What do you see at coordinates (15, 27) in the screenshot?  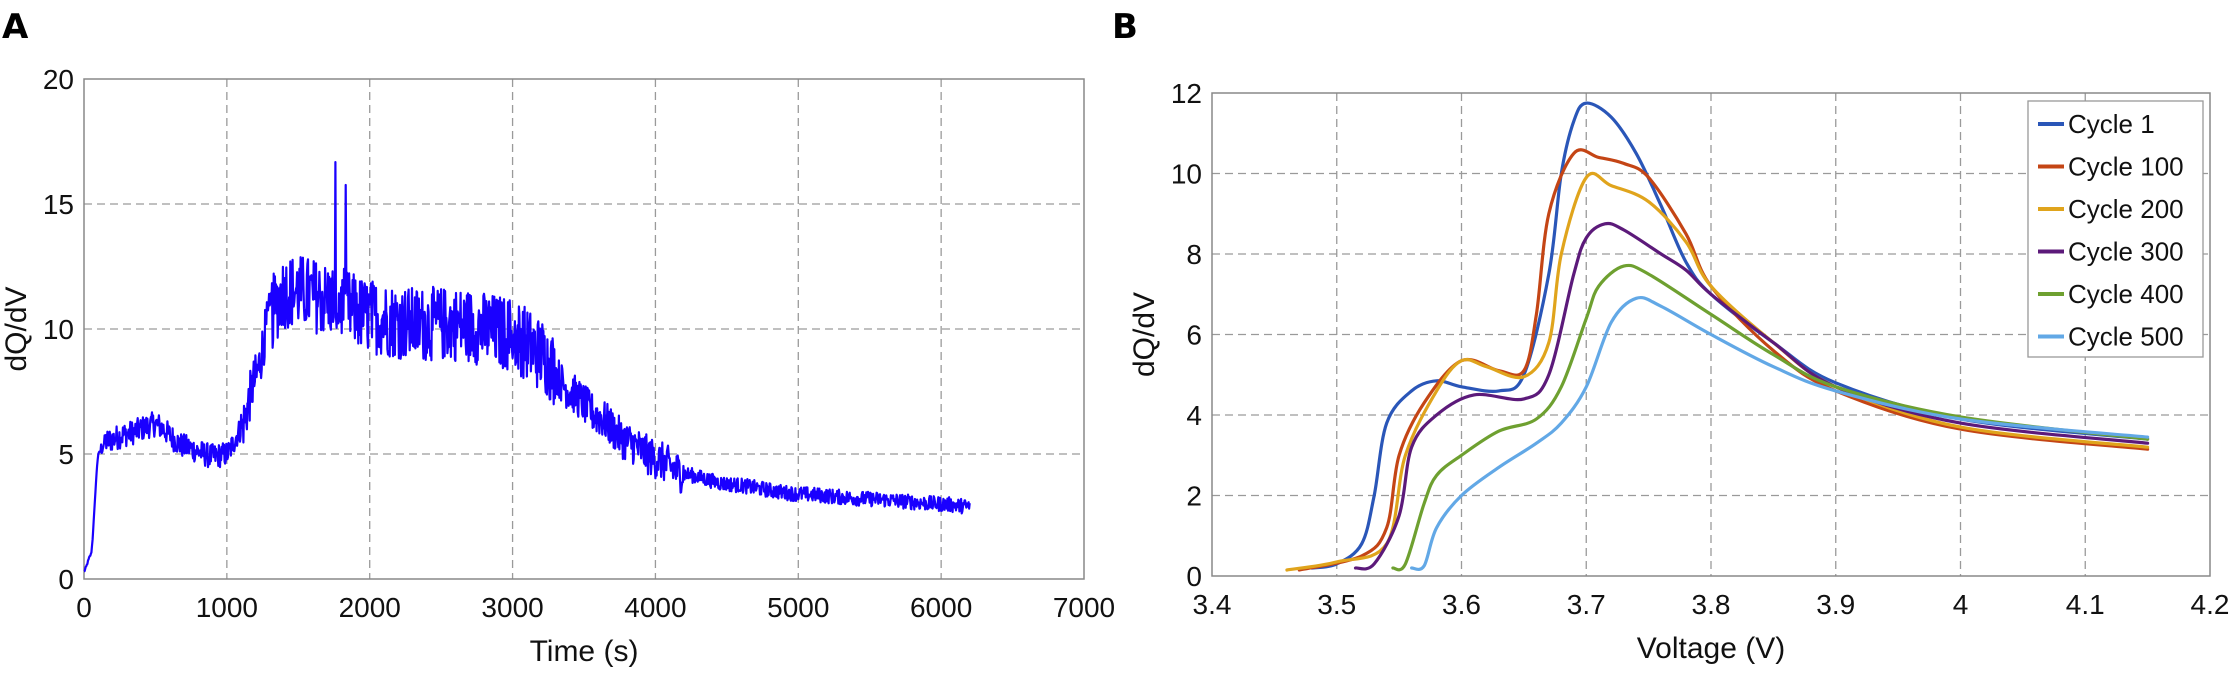 I see `panel-label-a: A` at bounding box center [15, 27].